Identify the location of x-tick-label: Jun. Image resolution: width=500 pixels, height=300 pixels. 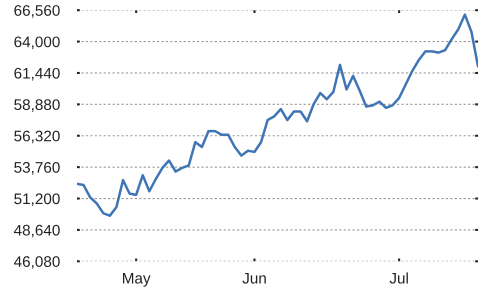
(254, 278).